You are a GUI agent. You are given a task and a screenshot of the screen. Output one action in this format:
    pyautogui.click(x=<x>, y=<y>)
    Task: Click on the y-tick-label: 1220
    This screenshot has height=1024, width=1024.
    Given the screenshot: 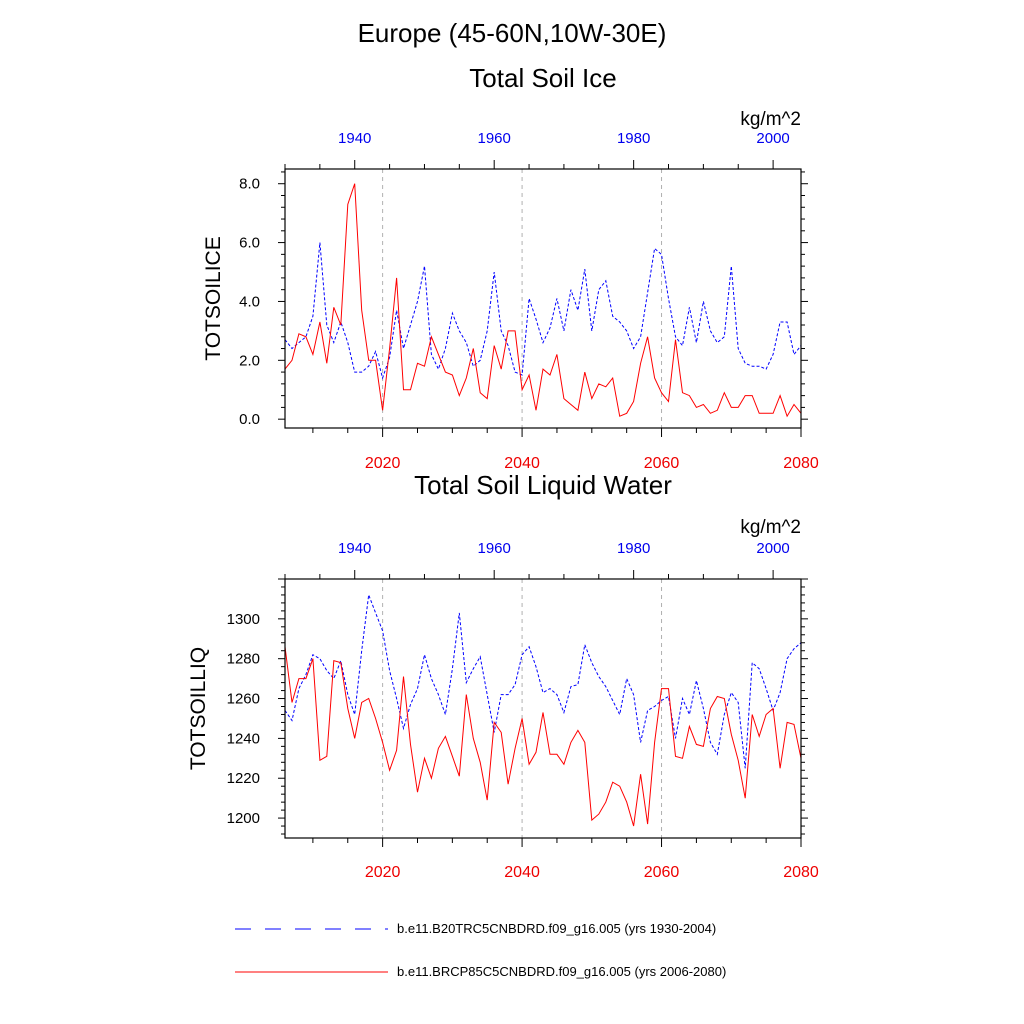 What is the action you would take?
    pyautogui.click(x=243, y=778)
    